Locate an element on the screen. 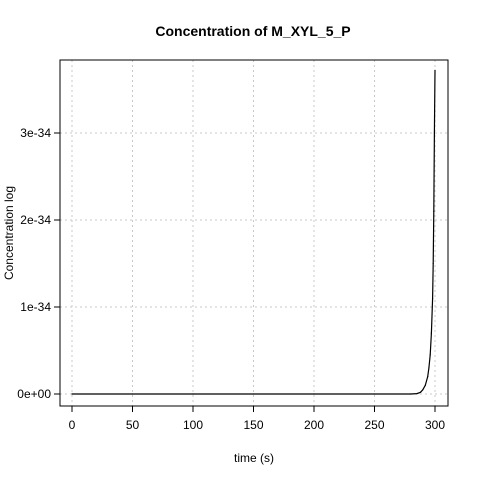 The width and height of the screenshot is (480, 480). y-tick-label-2: 2e-34 is located at coordinates (35, 220).